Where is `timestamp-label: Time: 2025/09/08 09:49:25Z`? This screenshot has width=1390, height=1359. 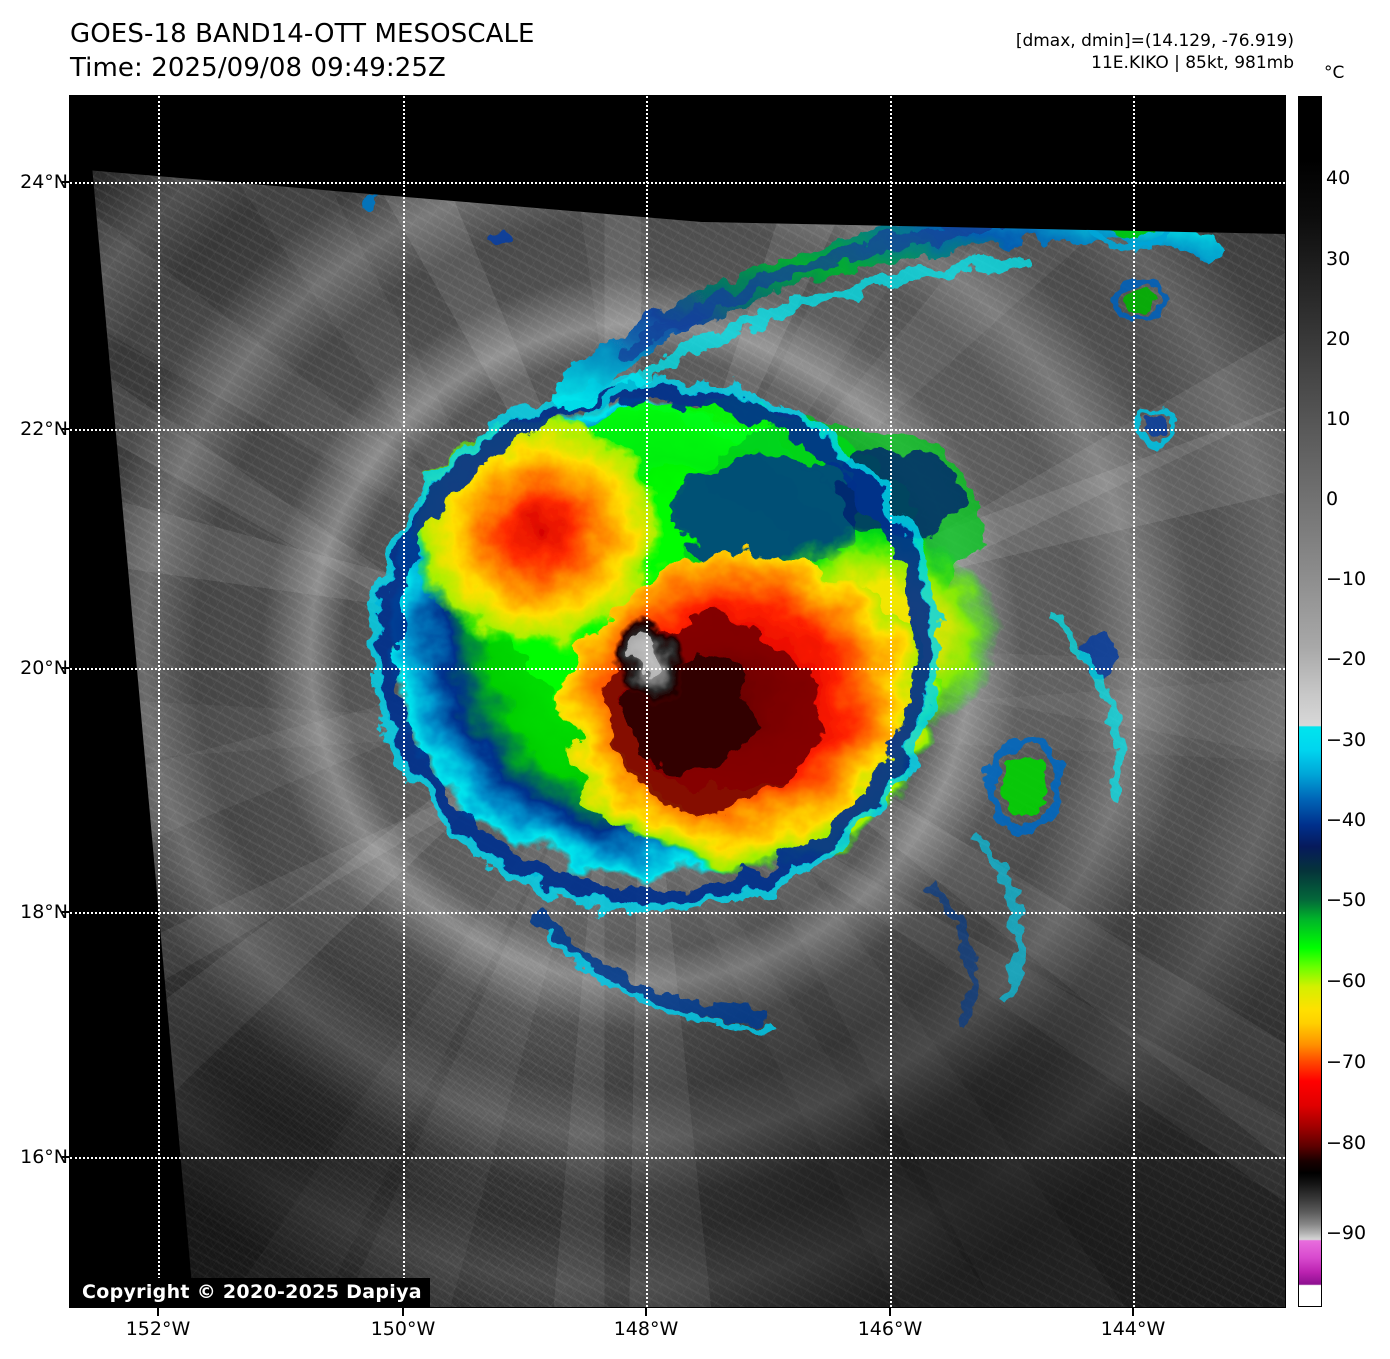 timestamp-label: Time: 2025/09/08 09:49:25Z is located at coordinates (258, 67).